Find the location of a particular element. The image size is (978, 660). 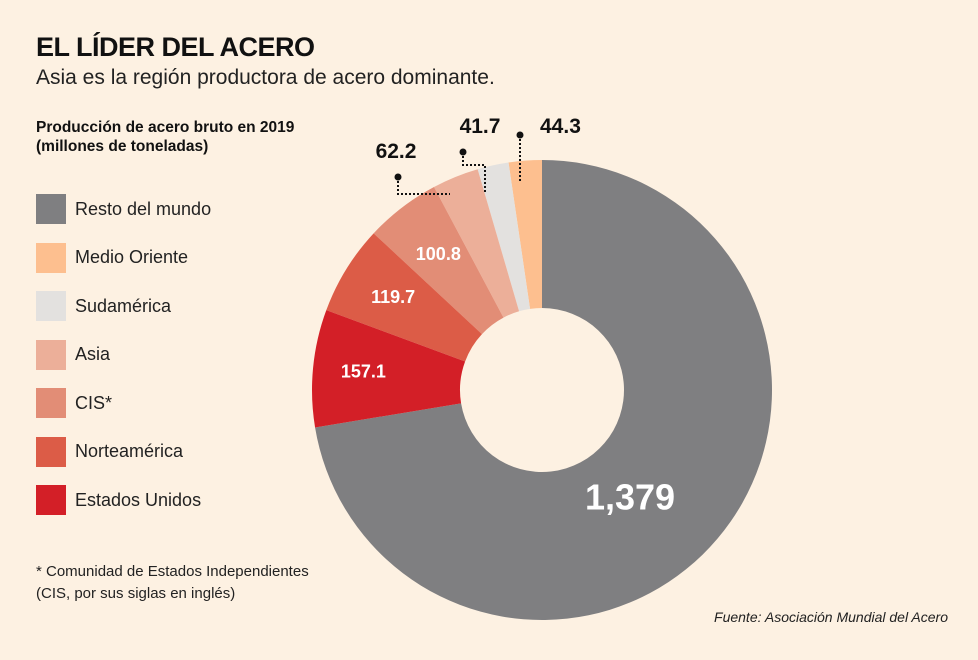

chart-heading-line2: (millones de toneladas) is located at coordinates (122, 146).